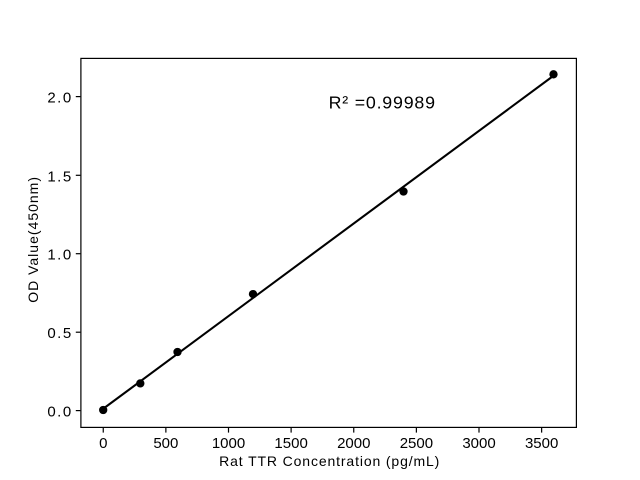  Describe the element at coordinates (382, 103) in the screenshot. I see `svg-text: R² =0.99989` at that location.